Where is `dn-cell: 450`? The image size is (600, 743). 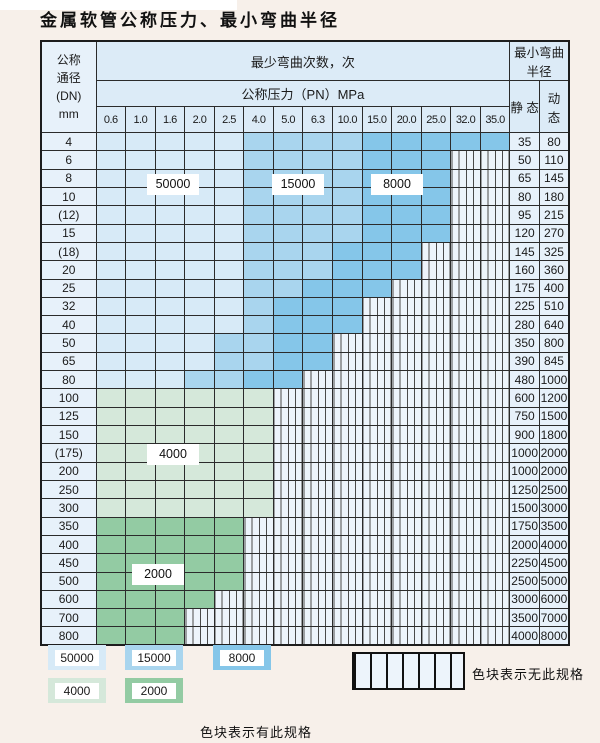 dn-cell: 450 is located at coordinates (68, 563).